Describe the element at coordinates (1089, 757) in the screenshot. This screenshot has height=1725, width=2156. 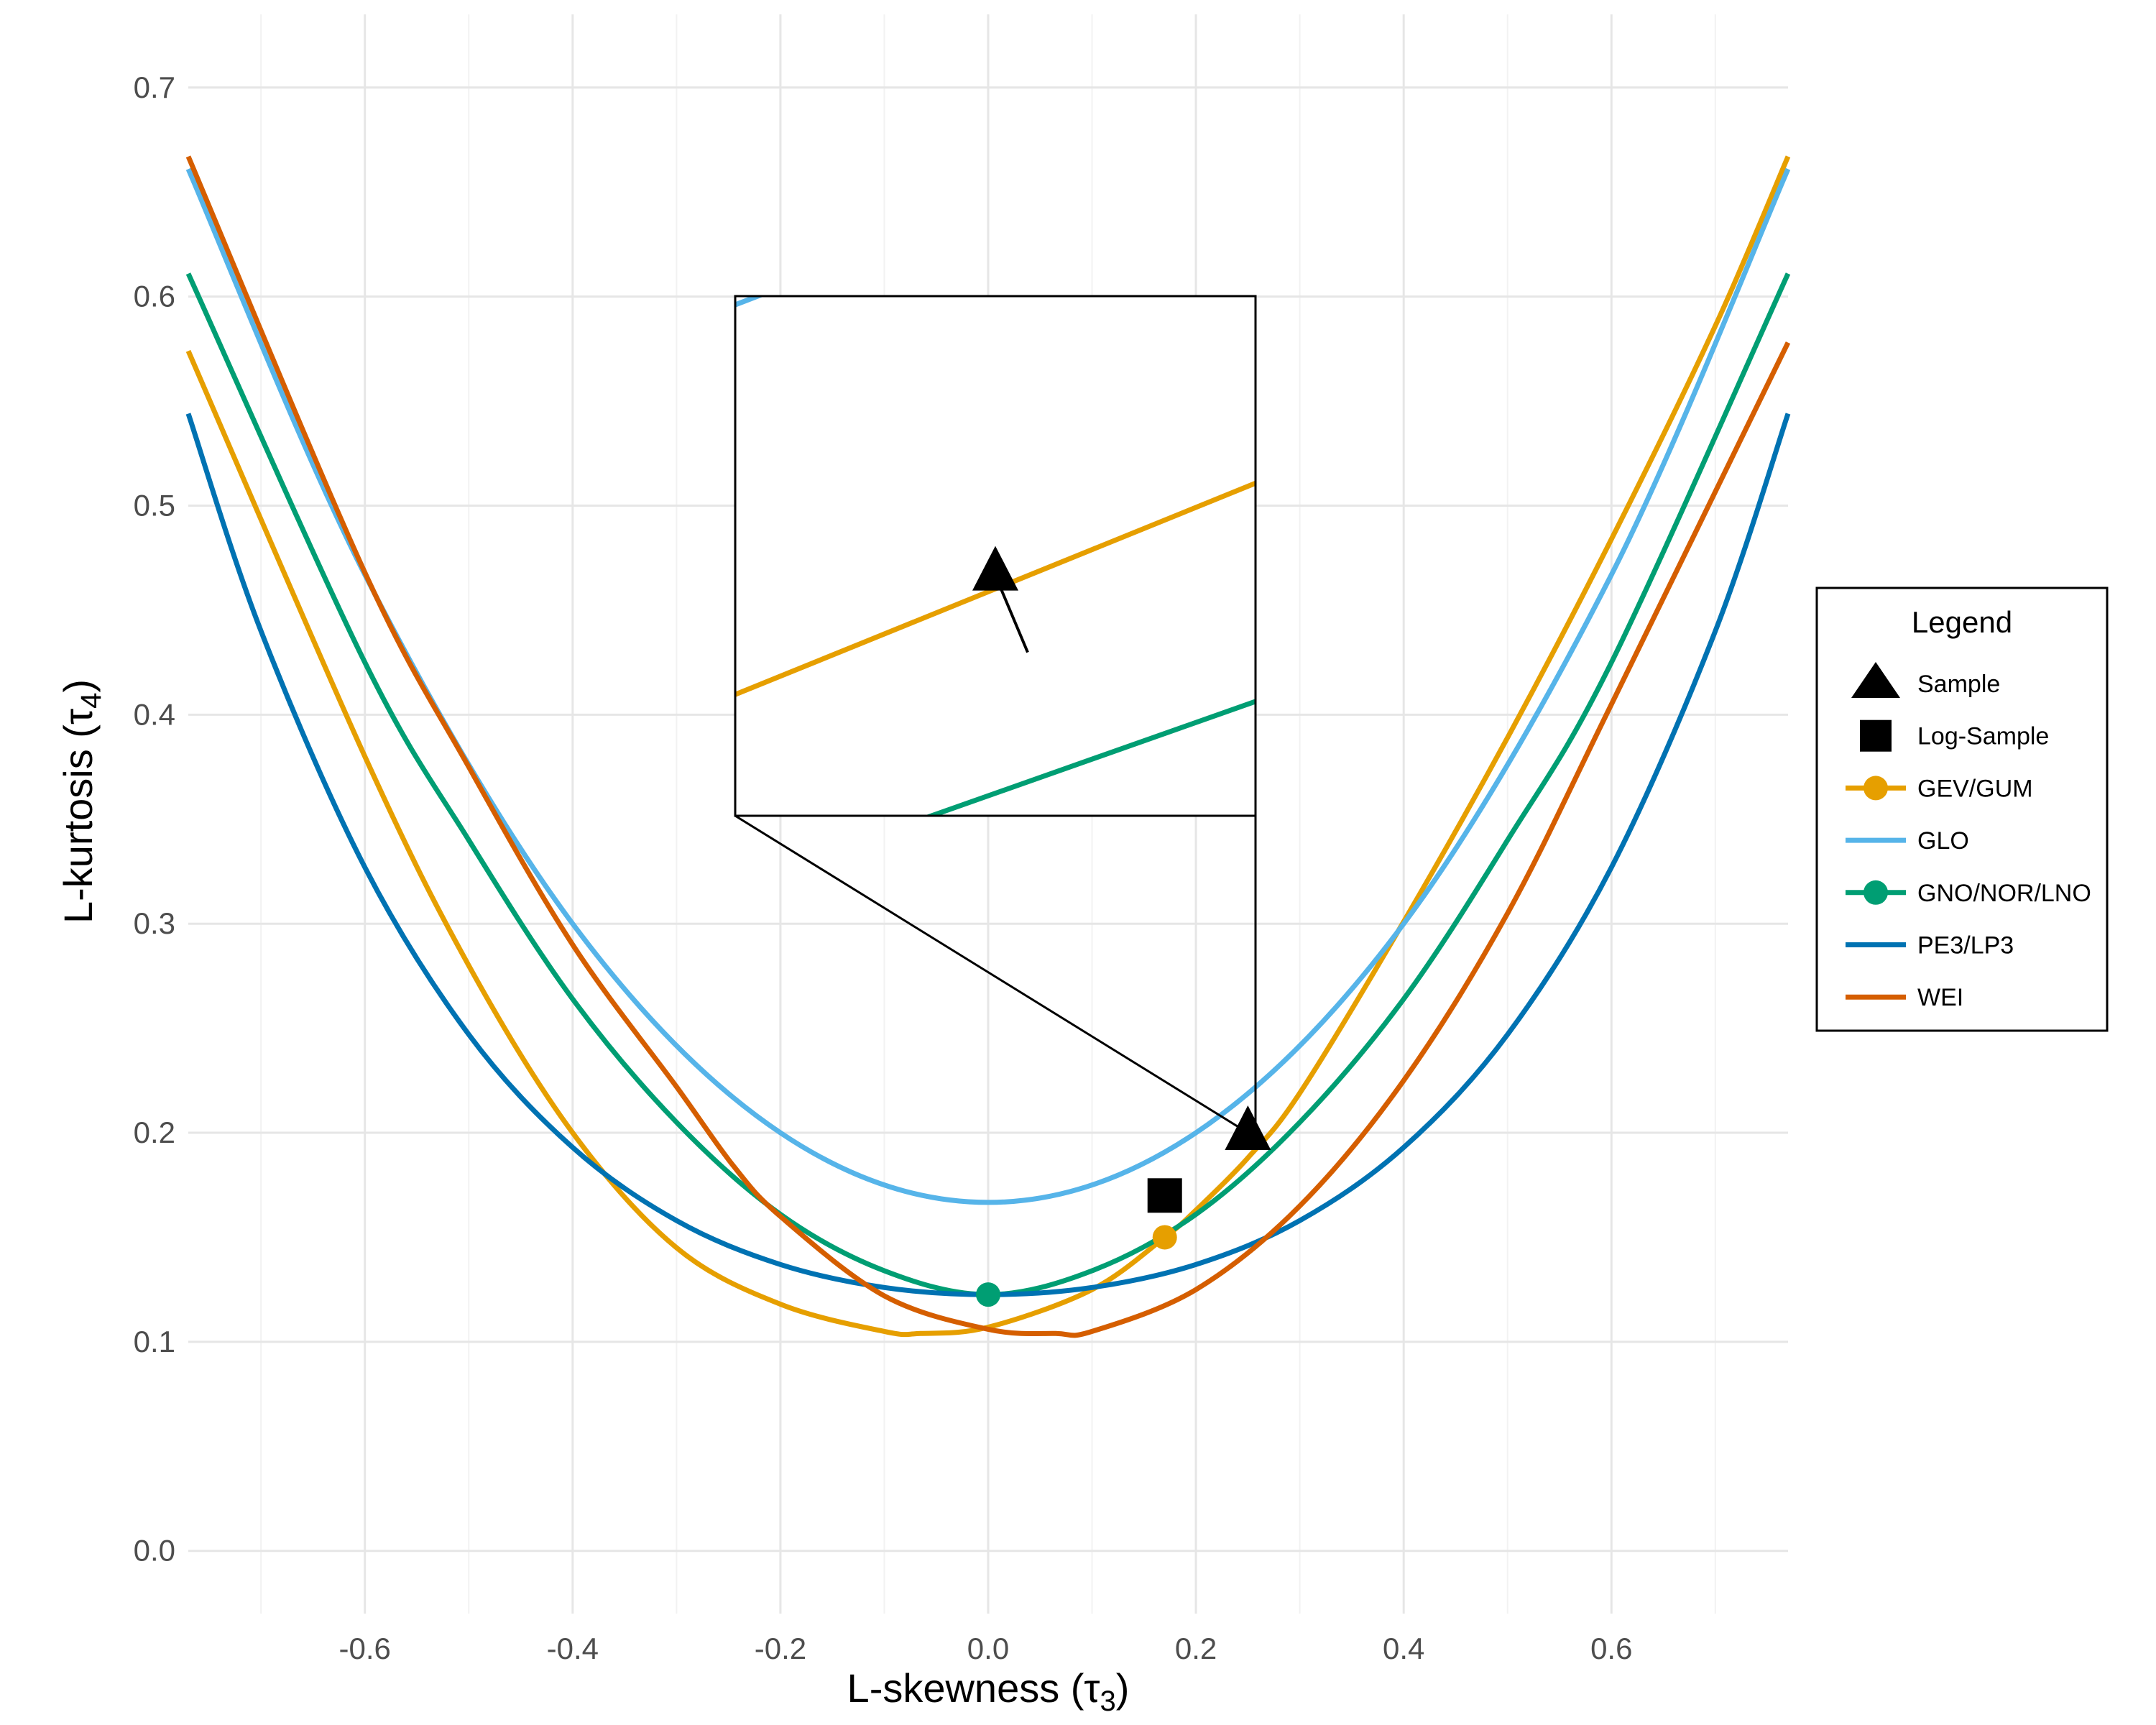
I see `inset-line-gno-nor-lno` at that location.